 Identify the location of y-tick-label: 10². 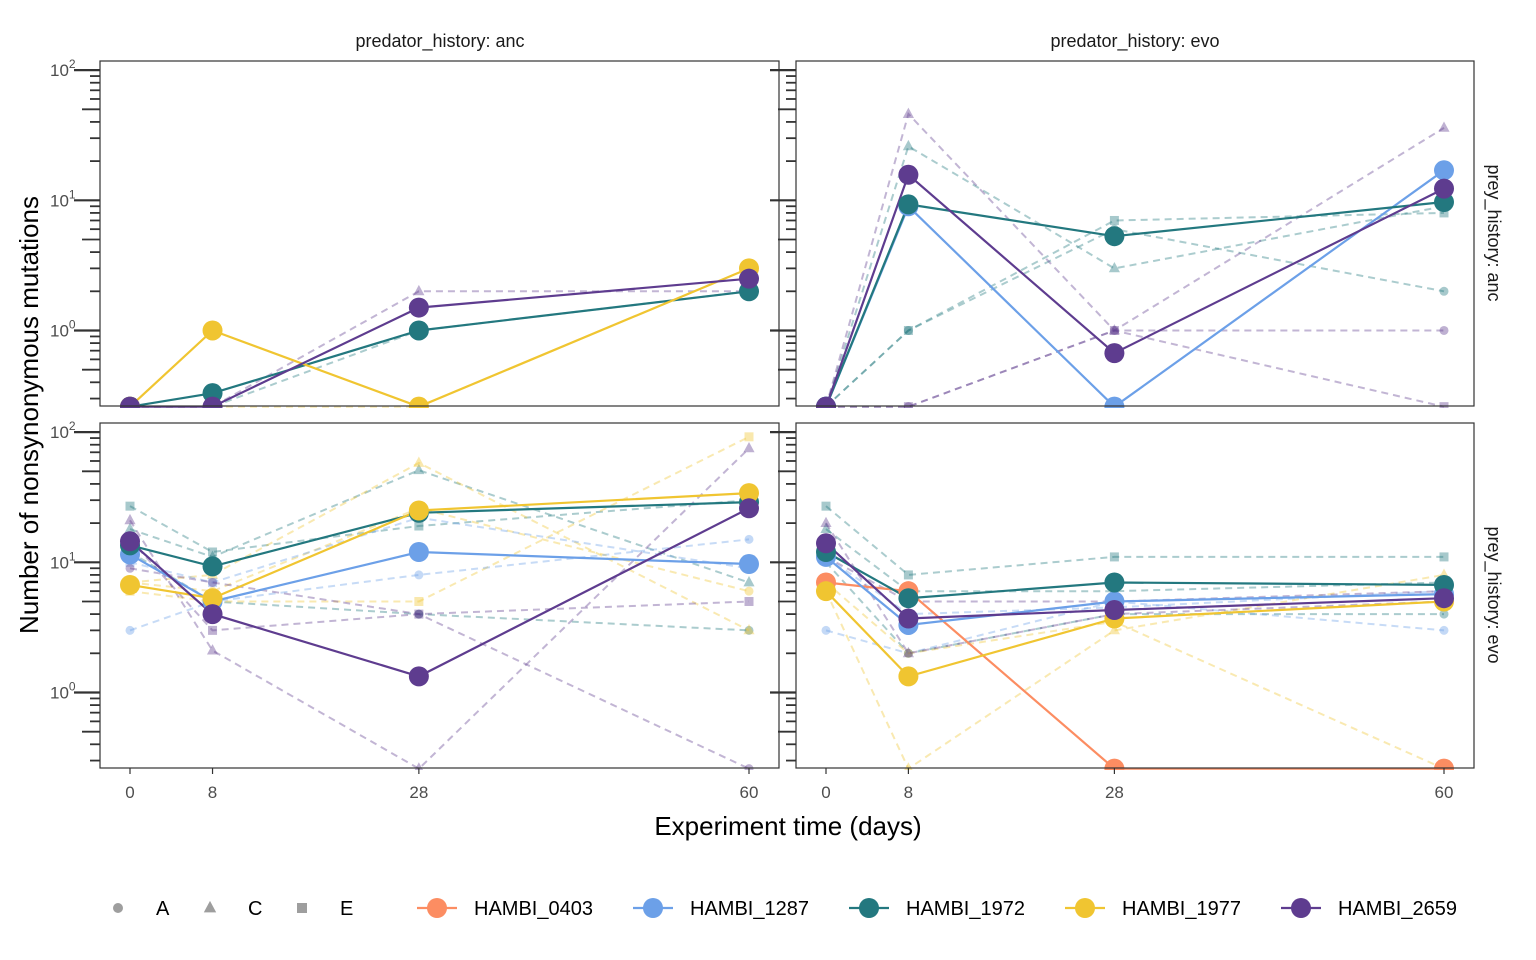
(63, 430).